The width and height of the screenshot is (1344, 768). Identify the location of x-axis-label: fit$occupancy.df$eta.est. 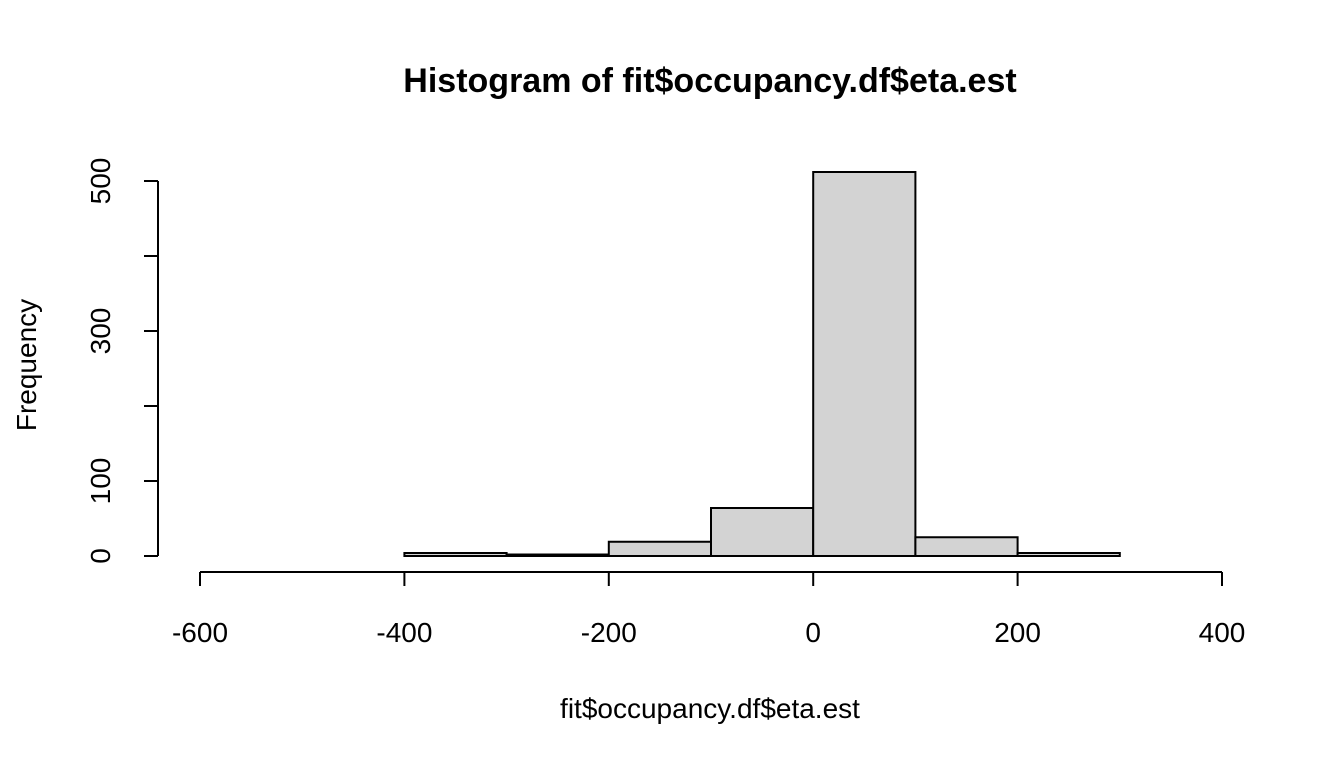
(710, 708).